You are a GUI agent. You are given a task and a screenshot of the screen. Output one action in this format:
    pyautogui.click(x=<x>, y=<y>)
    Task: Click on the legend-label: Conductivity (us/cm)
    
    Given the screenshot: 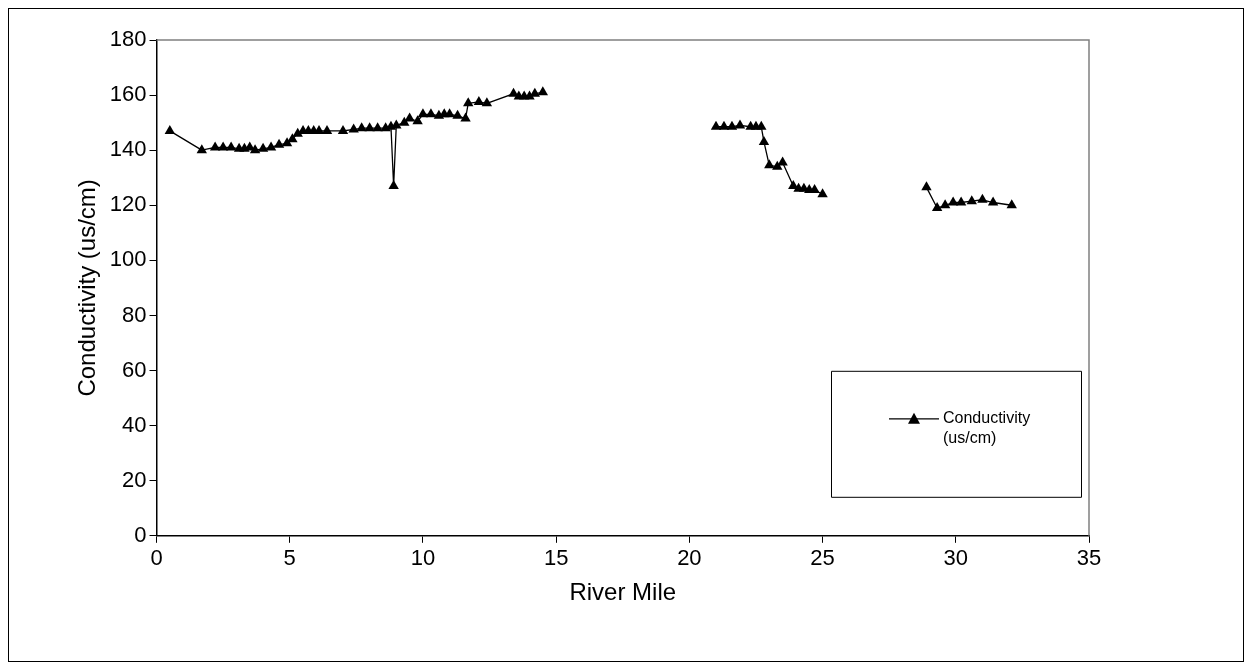 What is the action you would take?
    pyautogui.click(x=987, y=428)
    